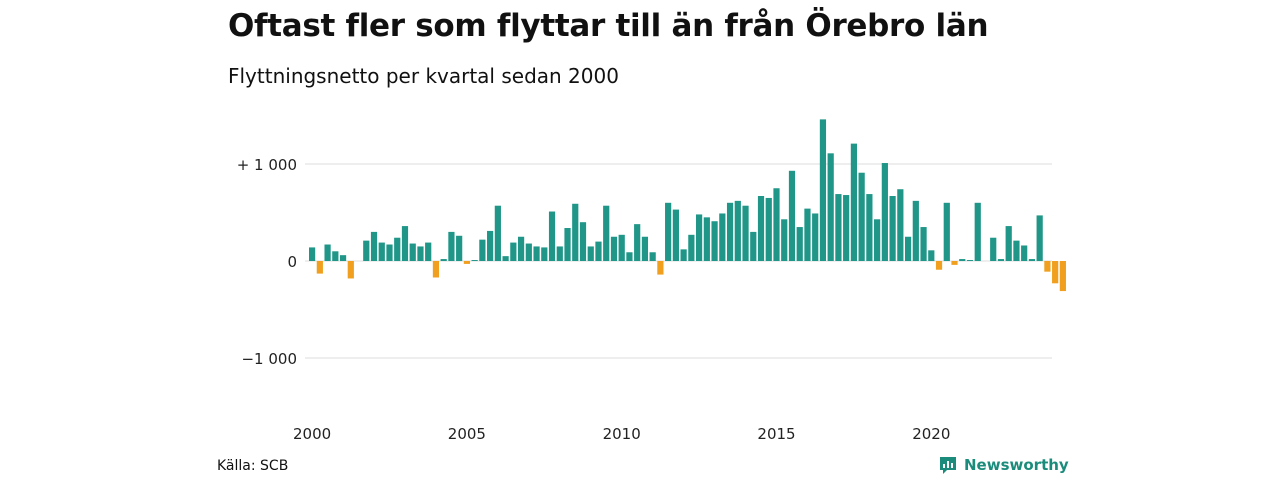 The image size is (1280, 480). I want to click on source-label: Källa: SCB, so click(253, 466).